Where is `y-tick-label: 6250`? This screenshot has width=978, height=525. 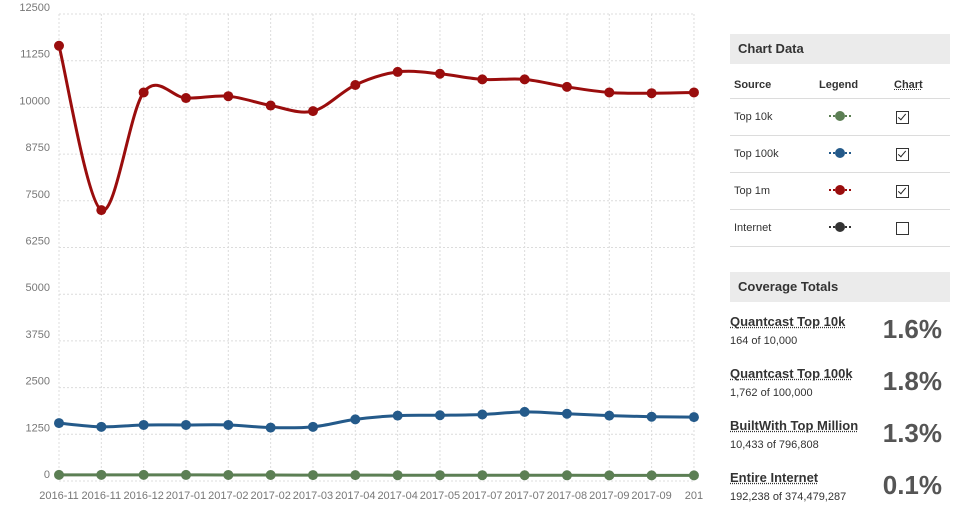 y-tick-label: 6250 is located at coordinates (38, 242).